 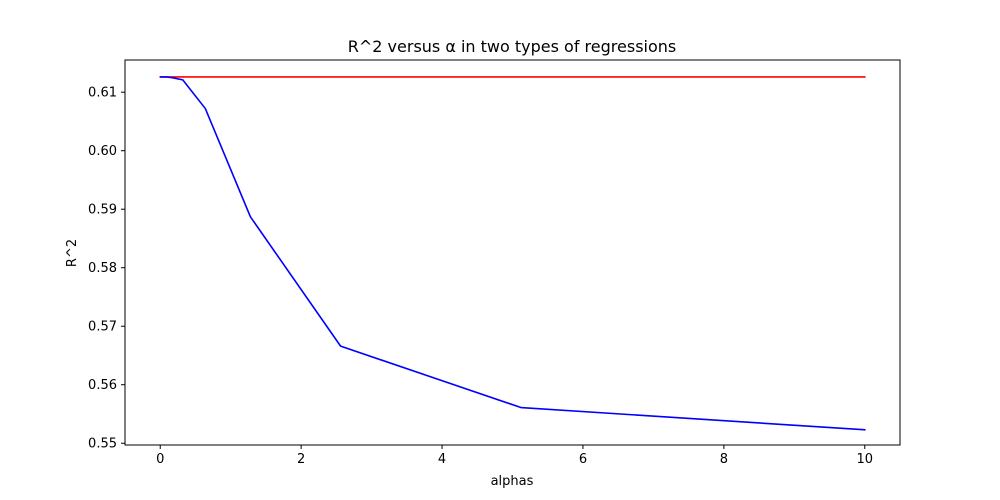 What do you see at coordinates (512, 46) in the screenshot?
I see `chart-title: R^2 versus α in two types of regressions` at bounding box center [512, 46].